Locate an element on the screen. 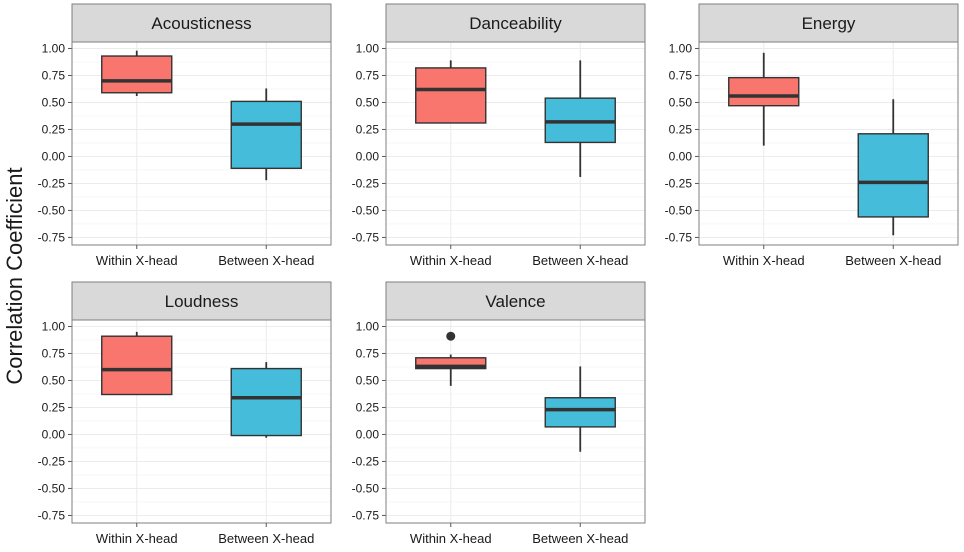 The height and width of the screenshot is (552, 964). facet-title: Valence is located at coordinates (515, 301).